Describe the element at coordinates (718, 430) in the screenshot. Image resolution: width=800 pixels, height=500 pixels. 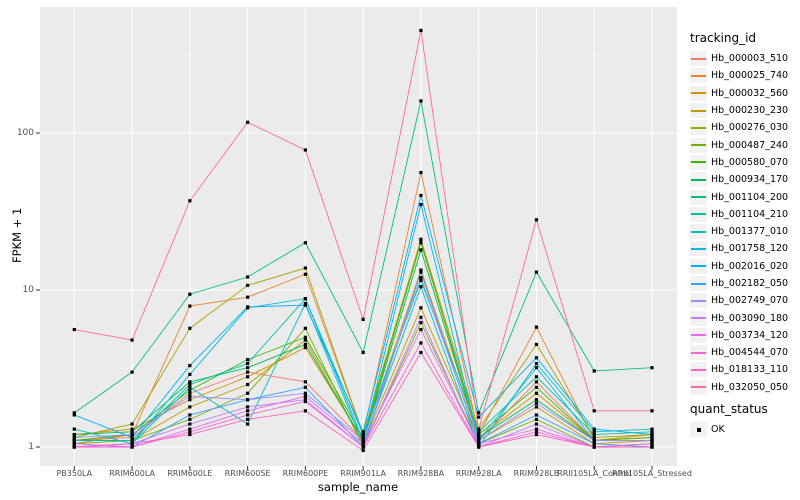
I see `legend-item-label: OK` at that location.